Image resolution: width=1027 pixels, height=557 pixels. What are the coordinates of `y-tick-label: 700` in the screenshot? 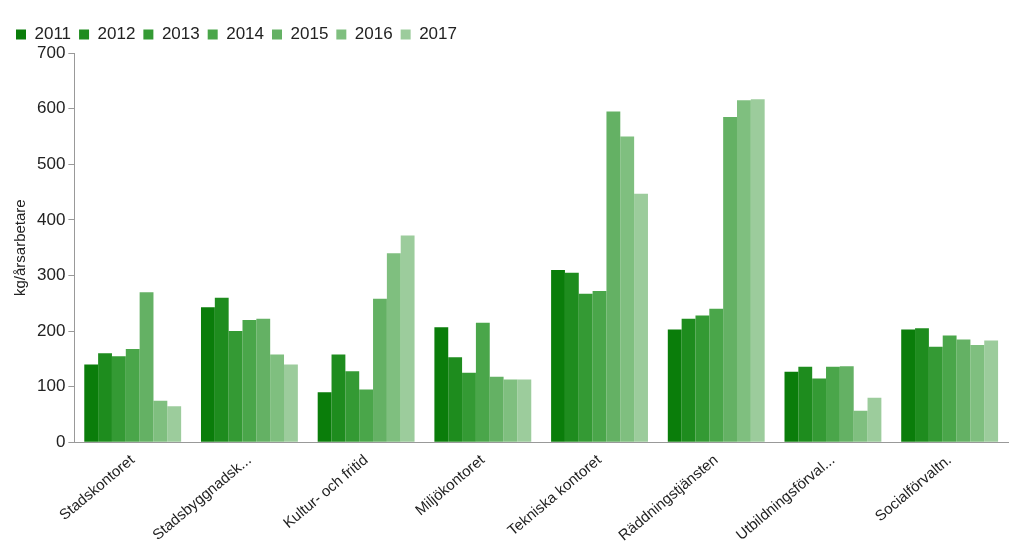 It's located at (51, 52).